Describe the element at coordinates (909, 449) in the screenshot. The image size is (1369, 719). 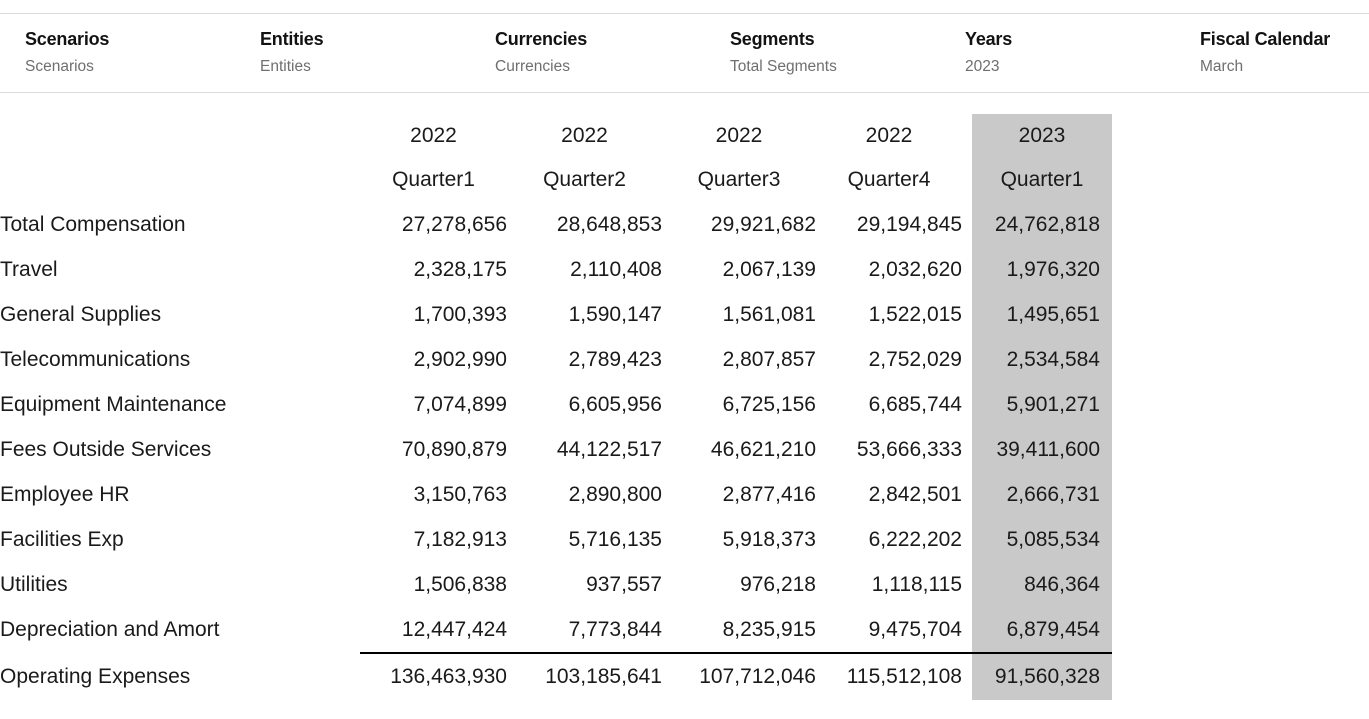
I see `data-cell: 53,666,333` at that location.